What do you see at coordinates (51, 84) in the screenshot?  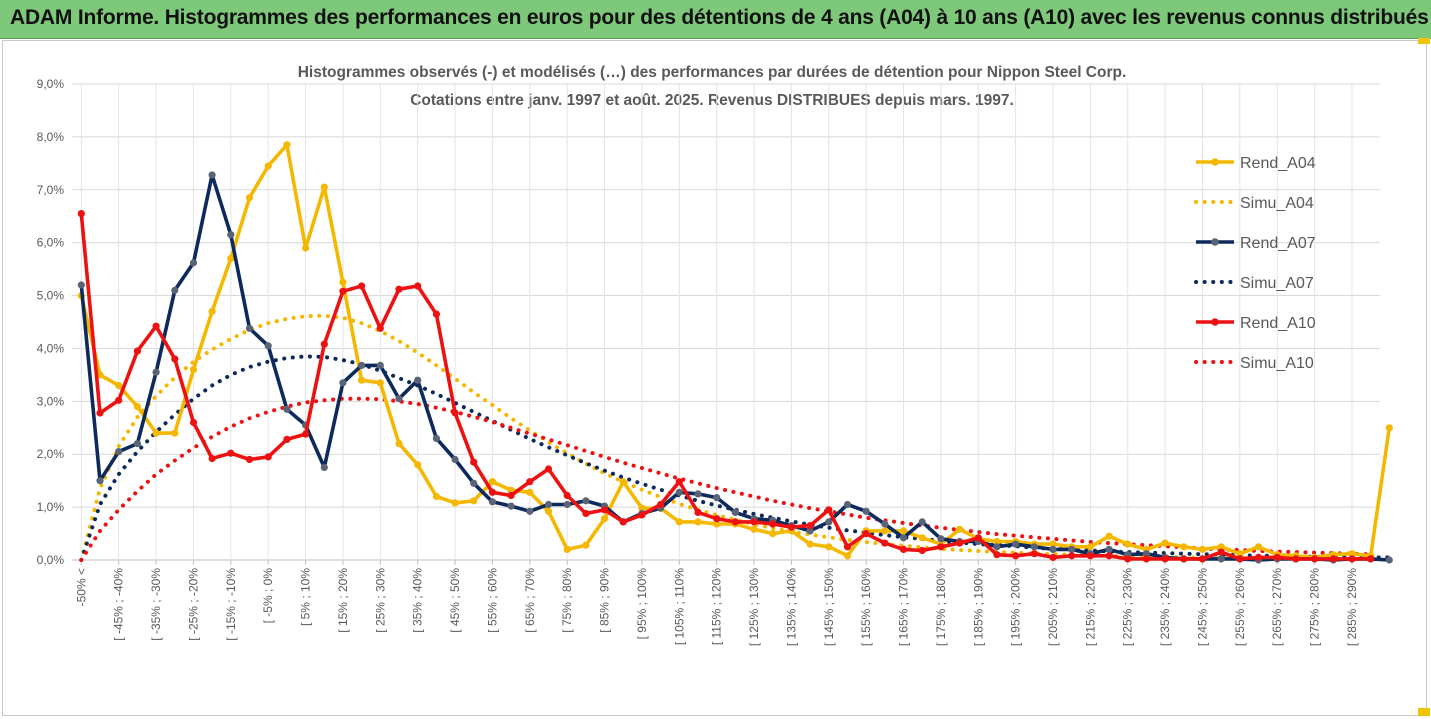 I see `y-tick-label: 9,0%` at bounding box center [51, 84].